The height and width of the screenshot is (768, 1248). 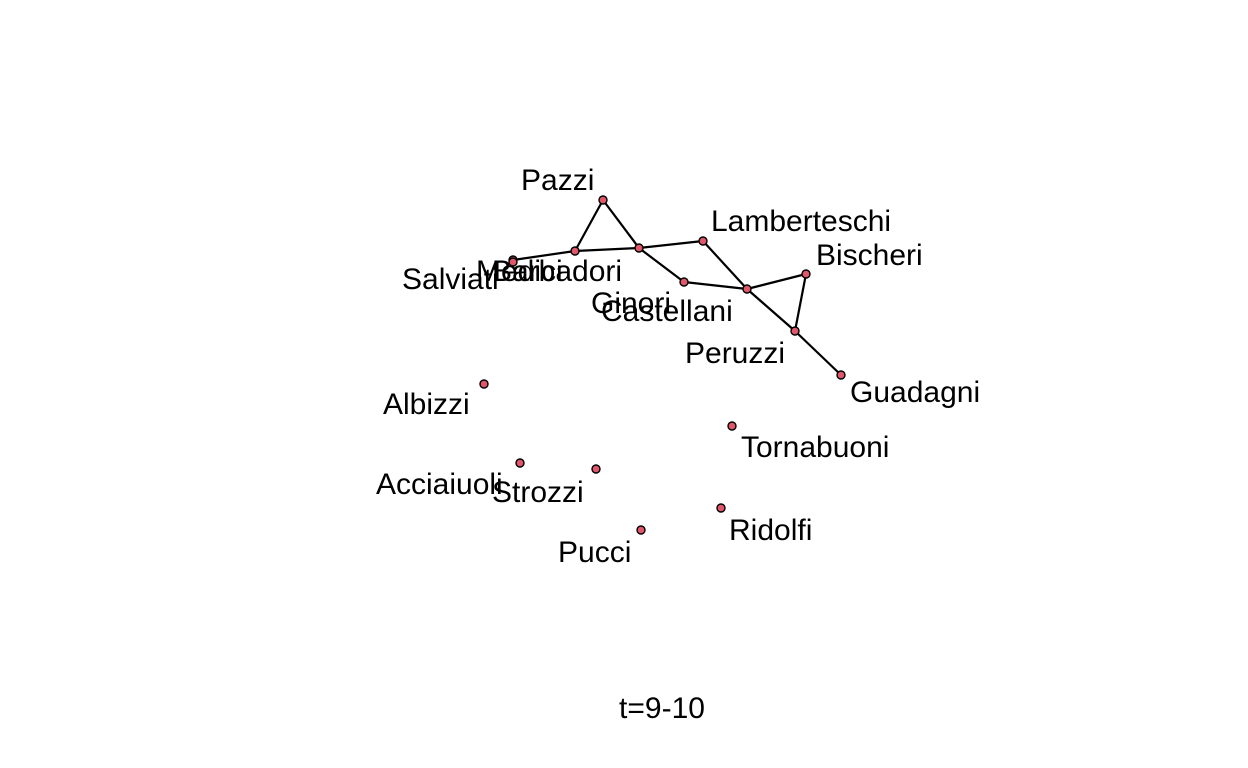 What do you see at coordinates (715, 285) in the screenshot?
I see `edge-castellani-peruzzi` at bounding box center [715, 285].